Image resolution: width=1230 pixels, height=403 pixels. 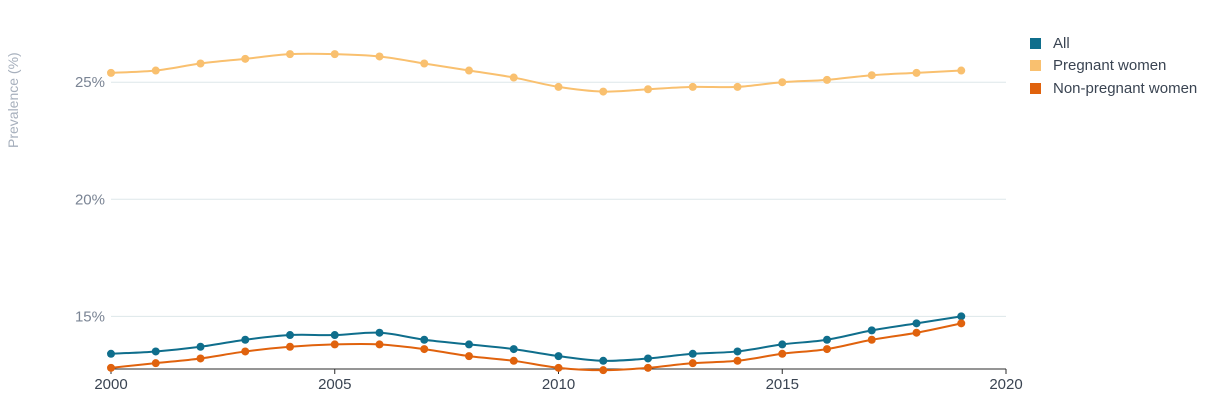 I want to click on legend-label: Pregnant women, so click(x=1110, y=66).